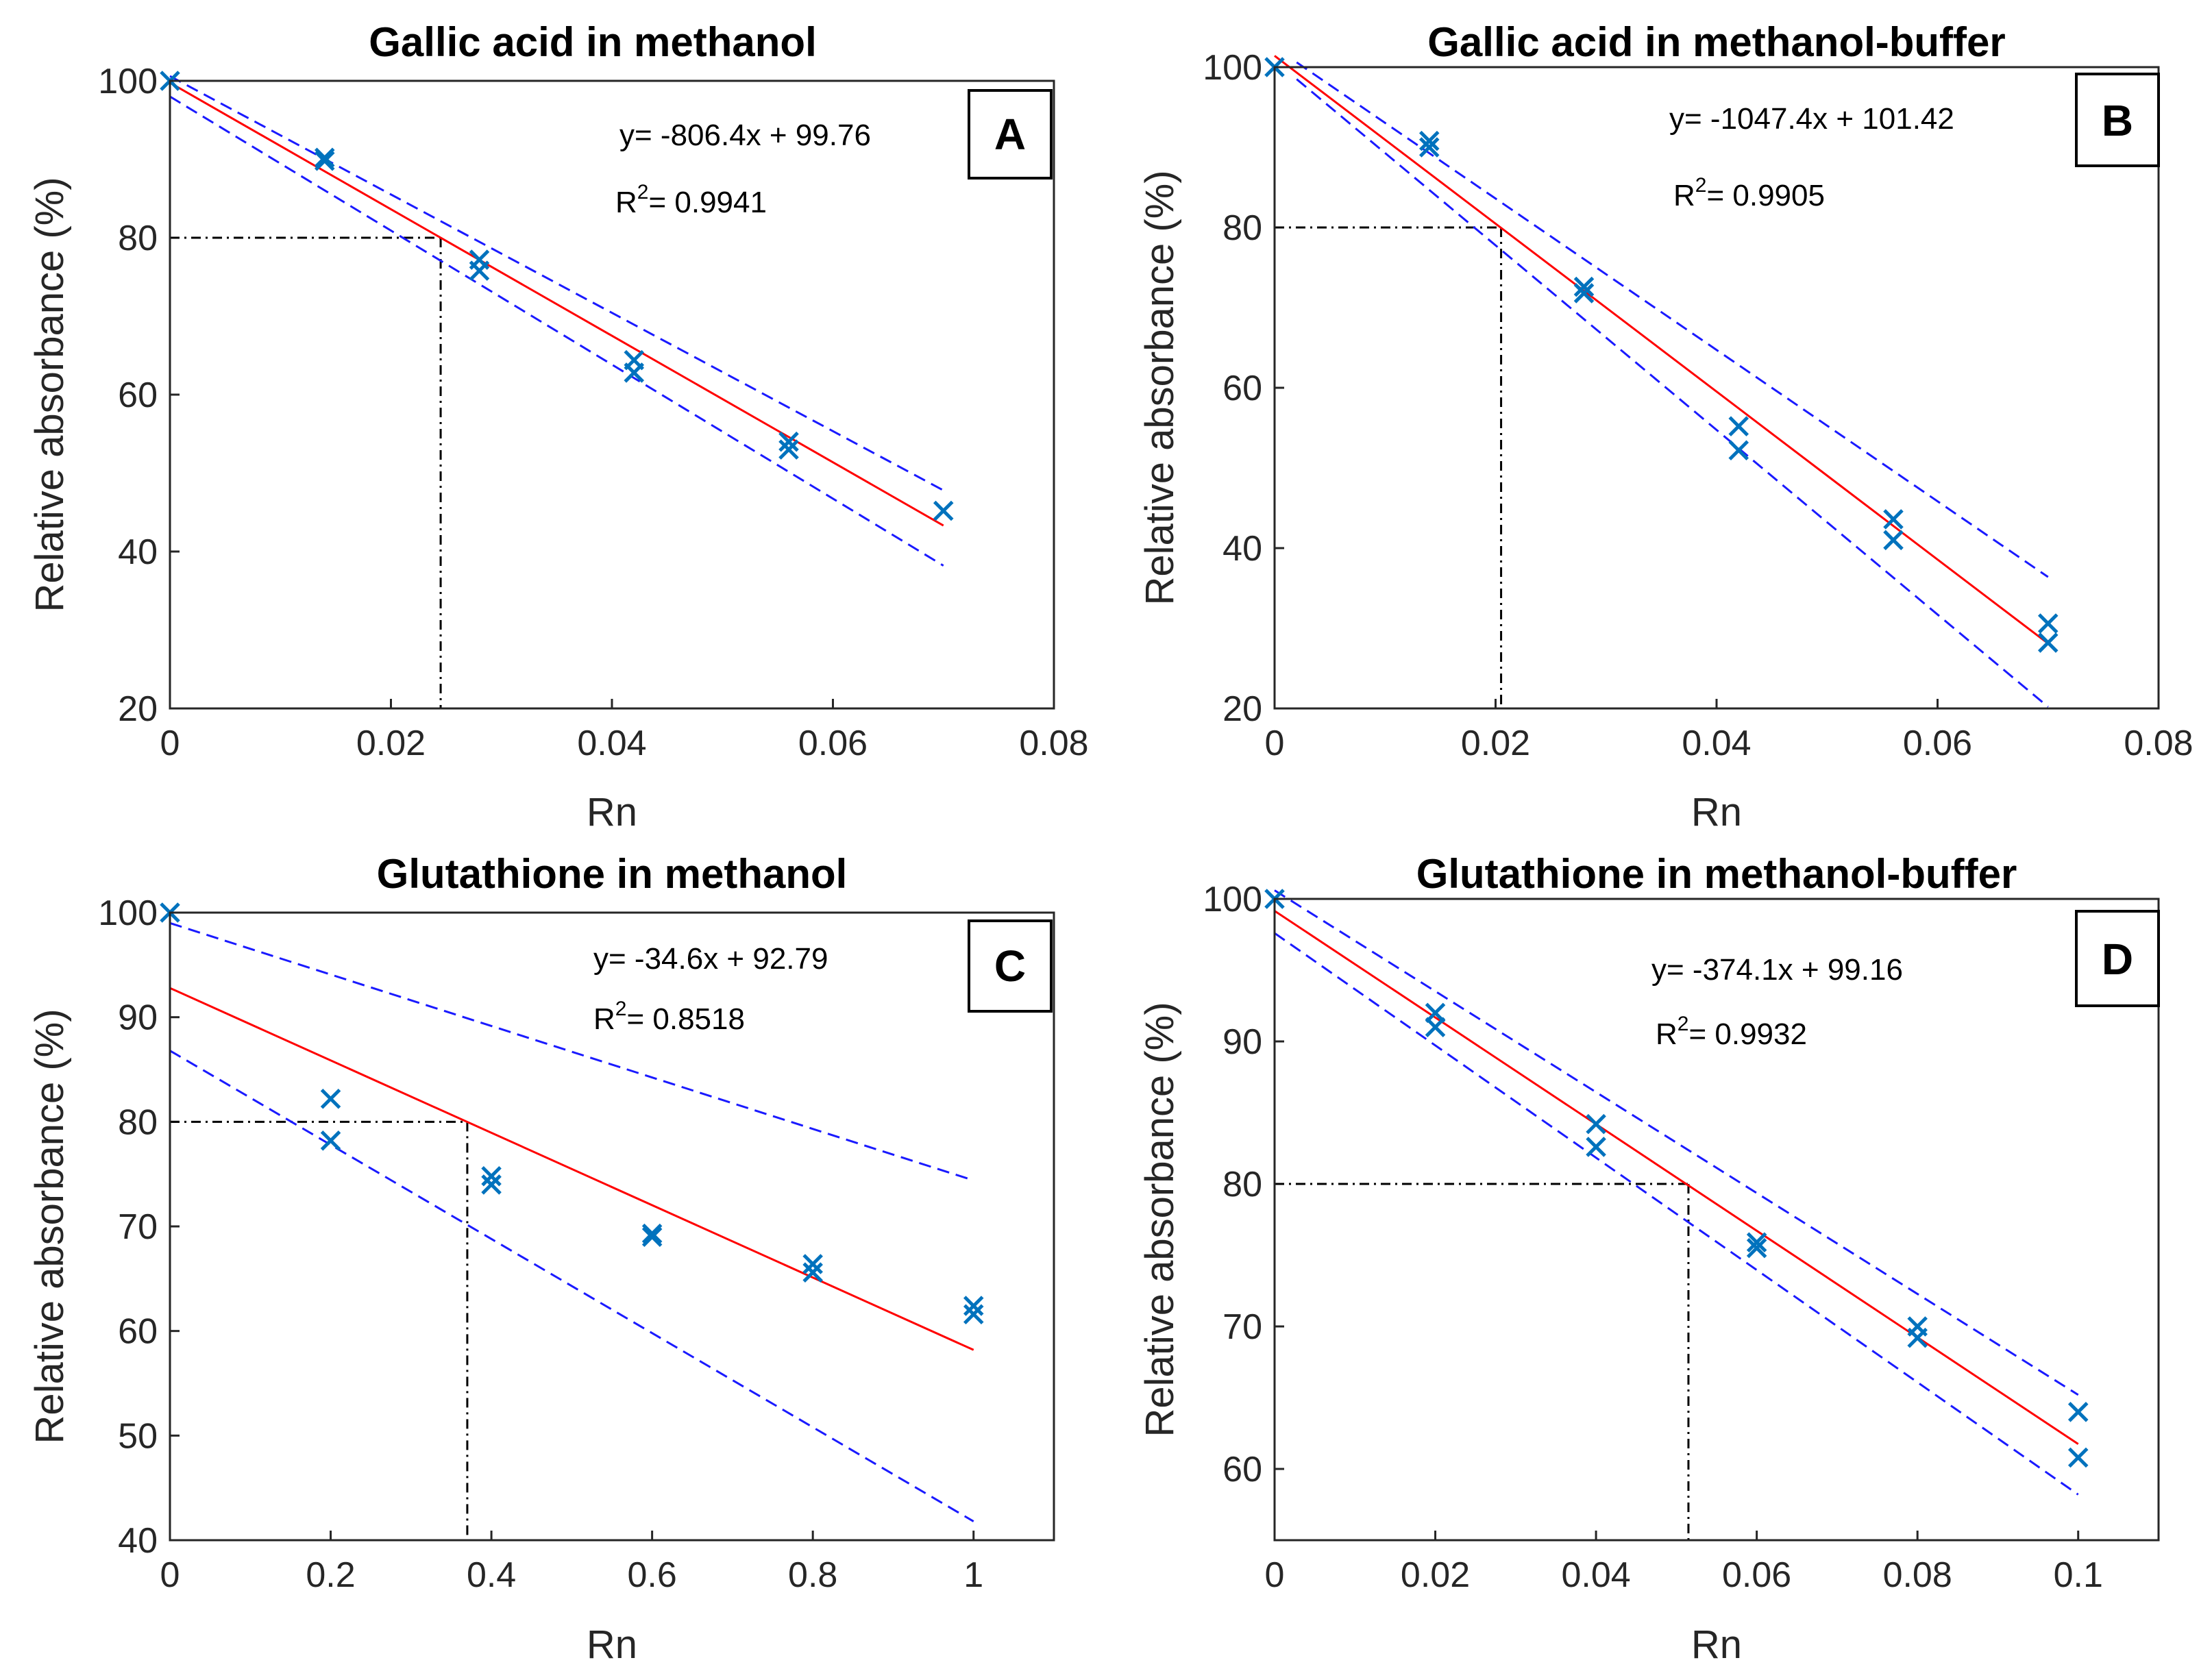  I want to click on panel-d-letter: D, so click(2118, 959).